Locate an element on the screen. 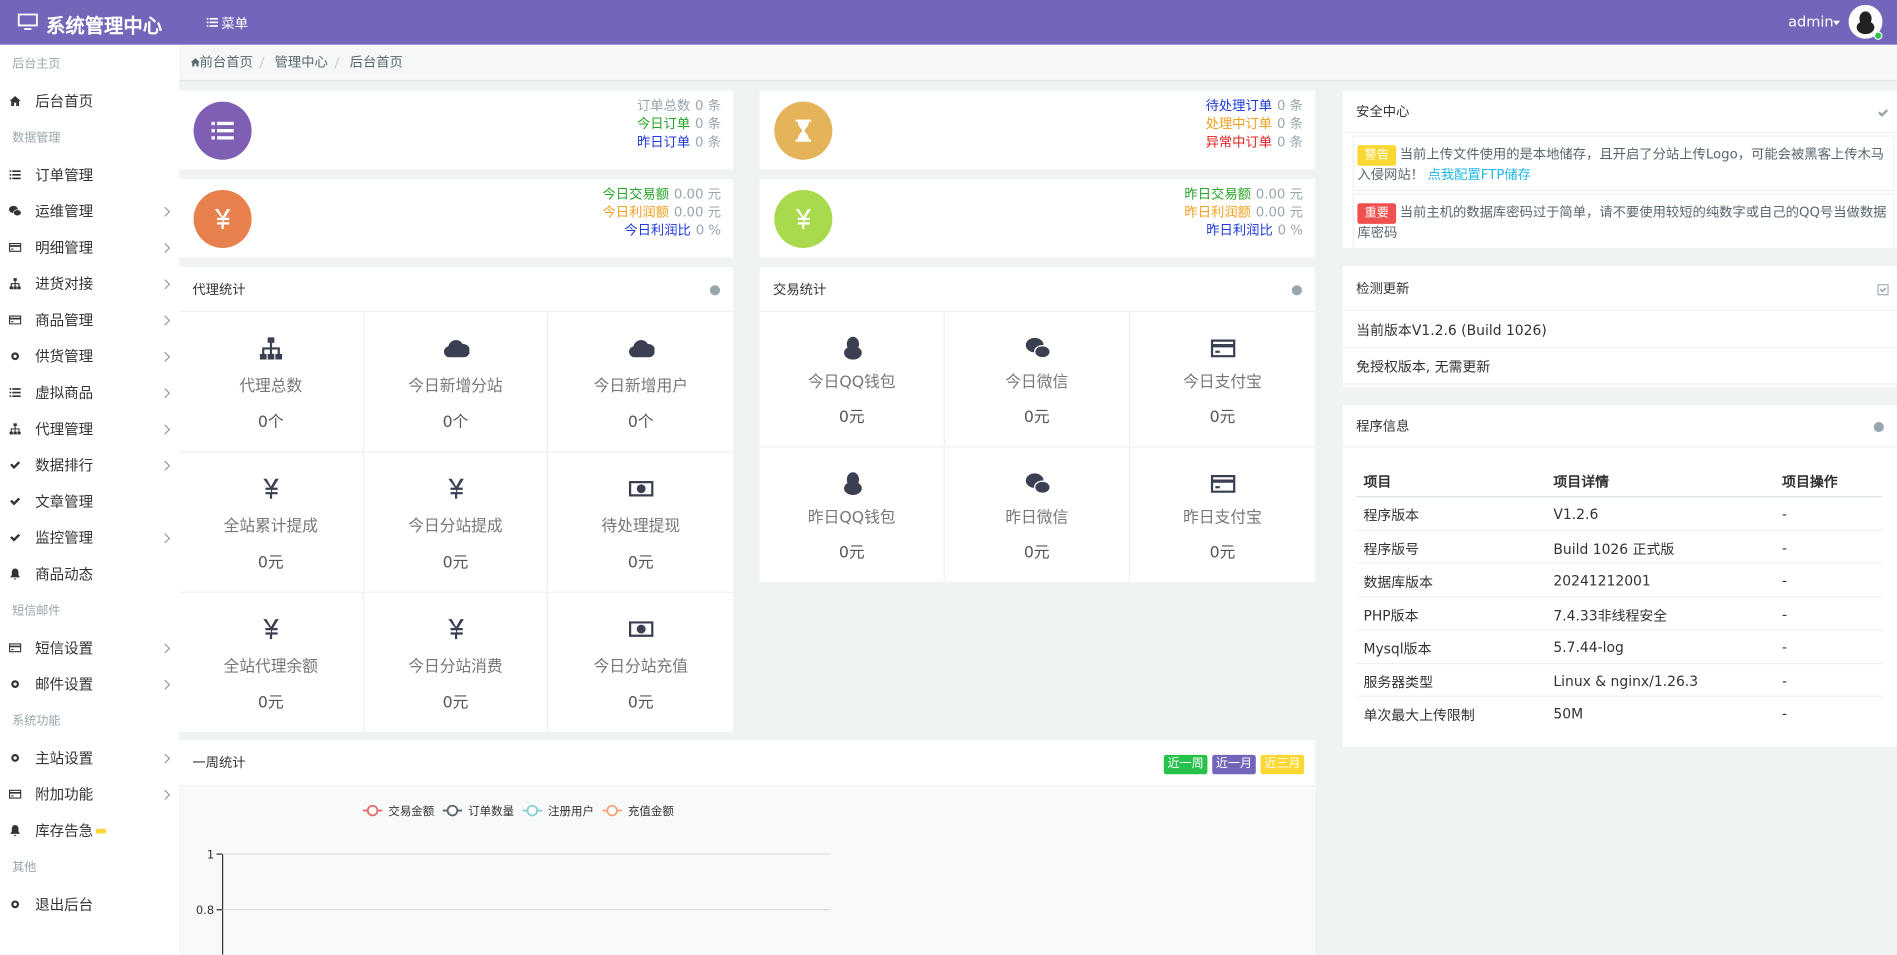 This screenshot has height=955, width=1897. update-panel: 检测更新 当前版本V1.2.6 (Build 1026) 免授权版本, 无需更新 is located at coordinates (1619, 327).